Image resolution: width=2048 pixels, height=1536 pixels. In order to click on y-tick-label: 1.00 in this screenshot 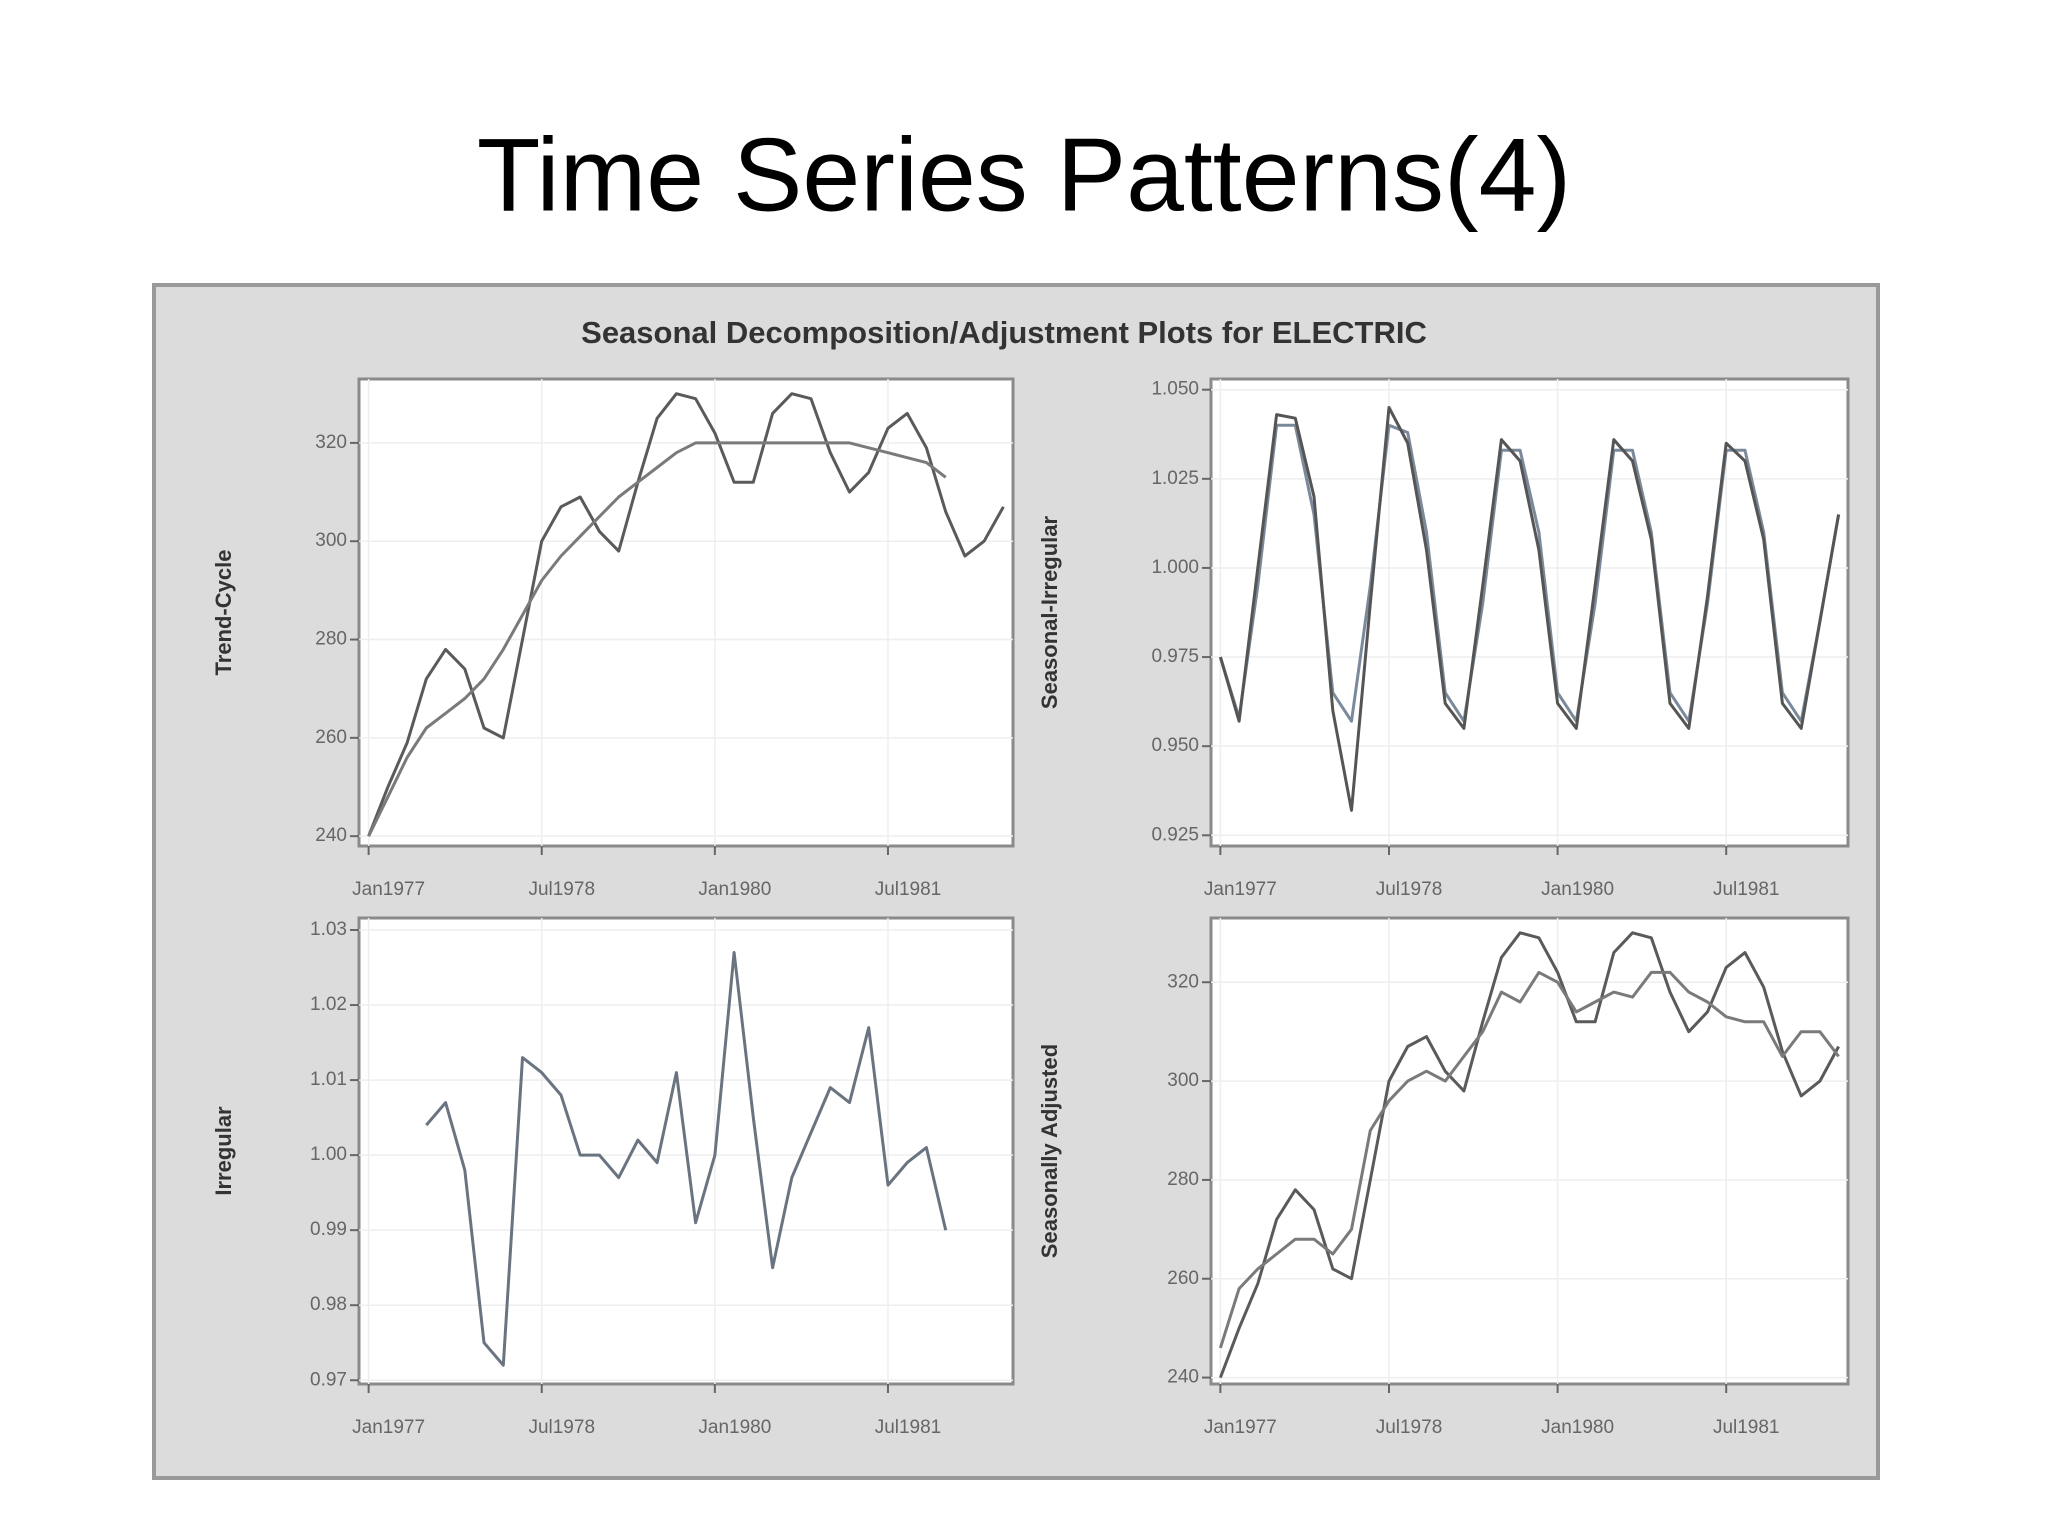, I will do `click(328, 1154)`.